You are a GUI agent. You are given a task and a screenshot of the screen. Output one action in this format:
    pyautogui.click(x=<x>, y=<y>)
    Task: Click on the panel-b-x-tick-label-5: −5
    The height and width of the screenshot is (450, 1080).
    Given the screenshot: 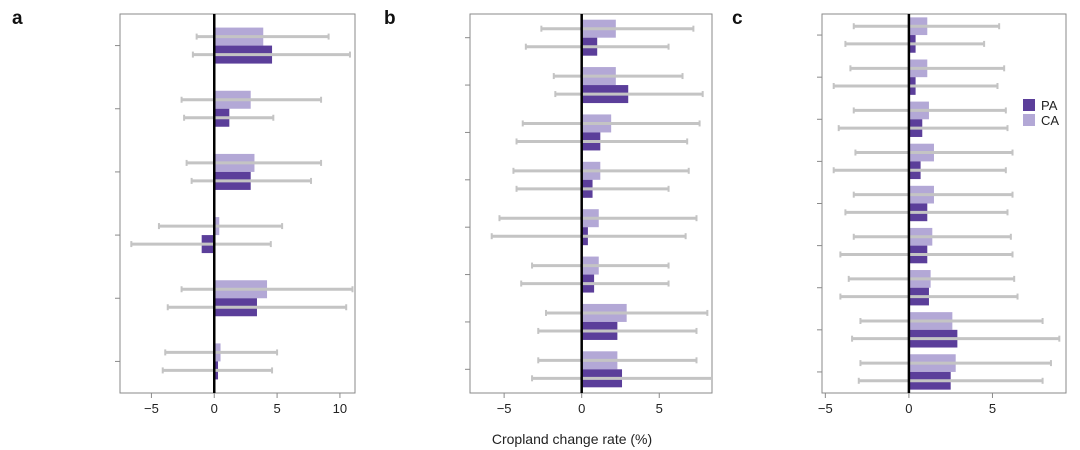 What is the action you would take?
    pyautogui.click(x=504, y=408)
    